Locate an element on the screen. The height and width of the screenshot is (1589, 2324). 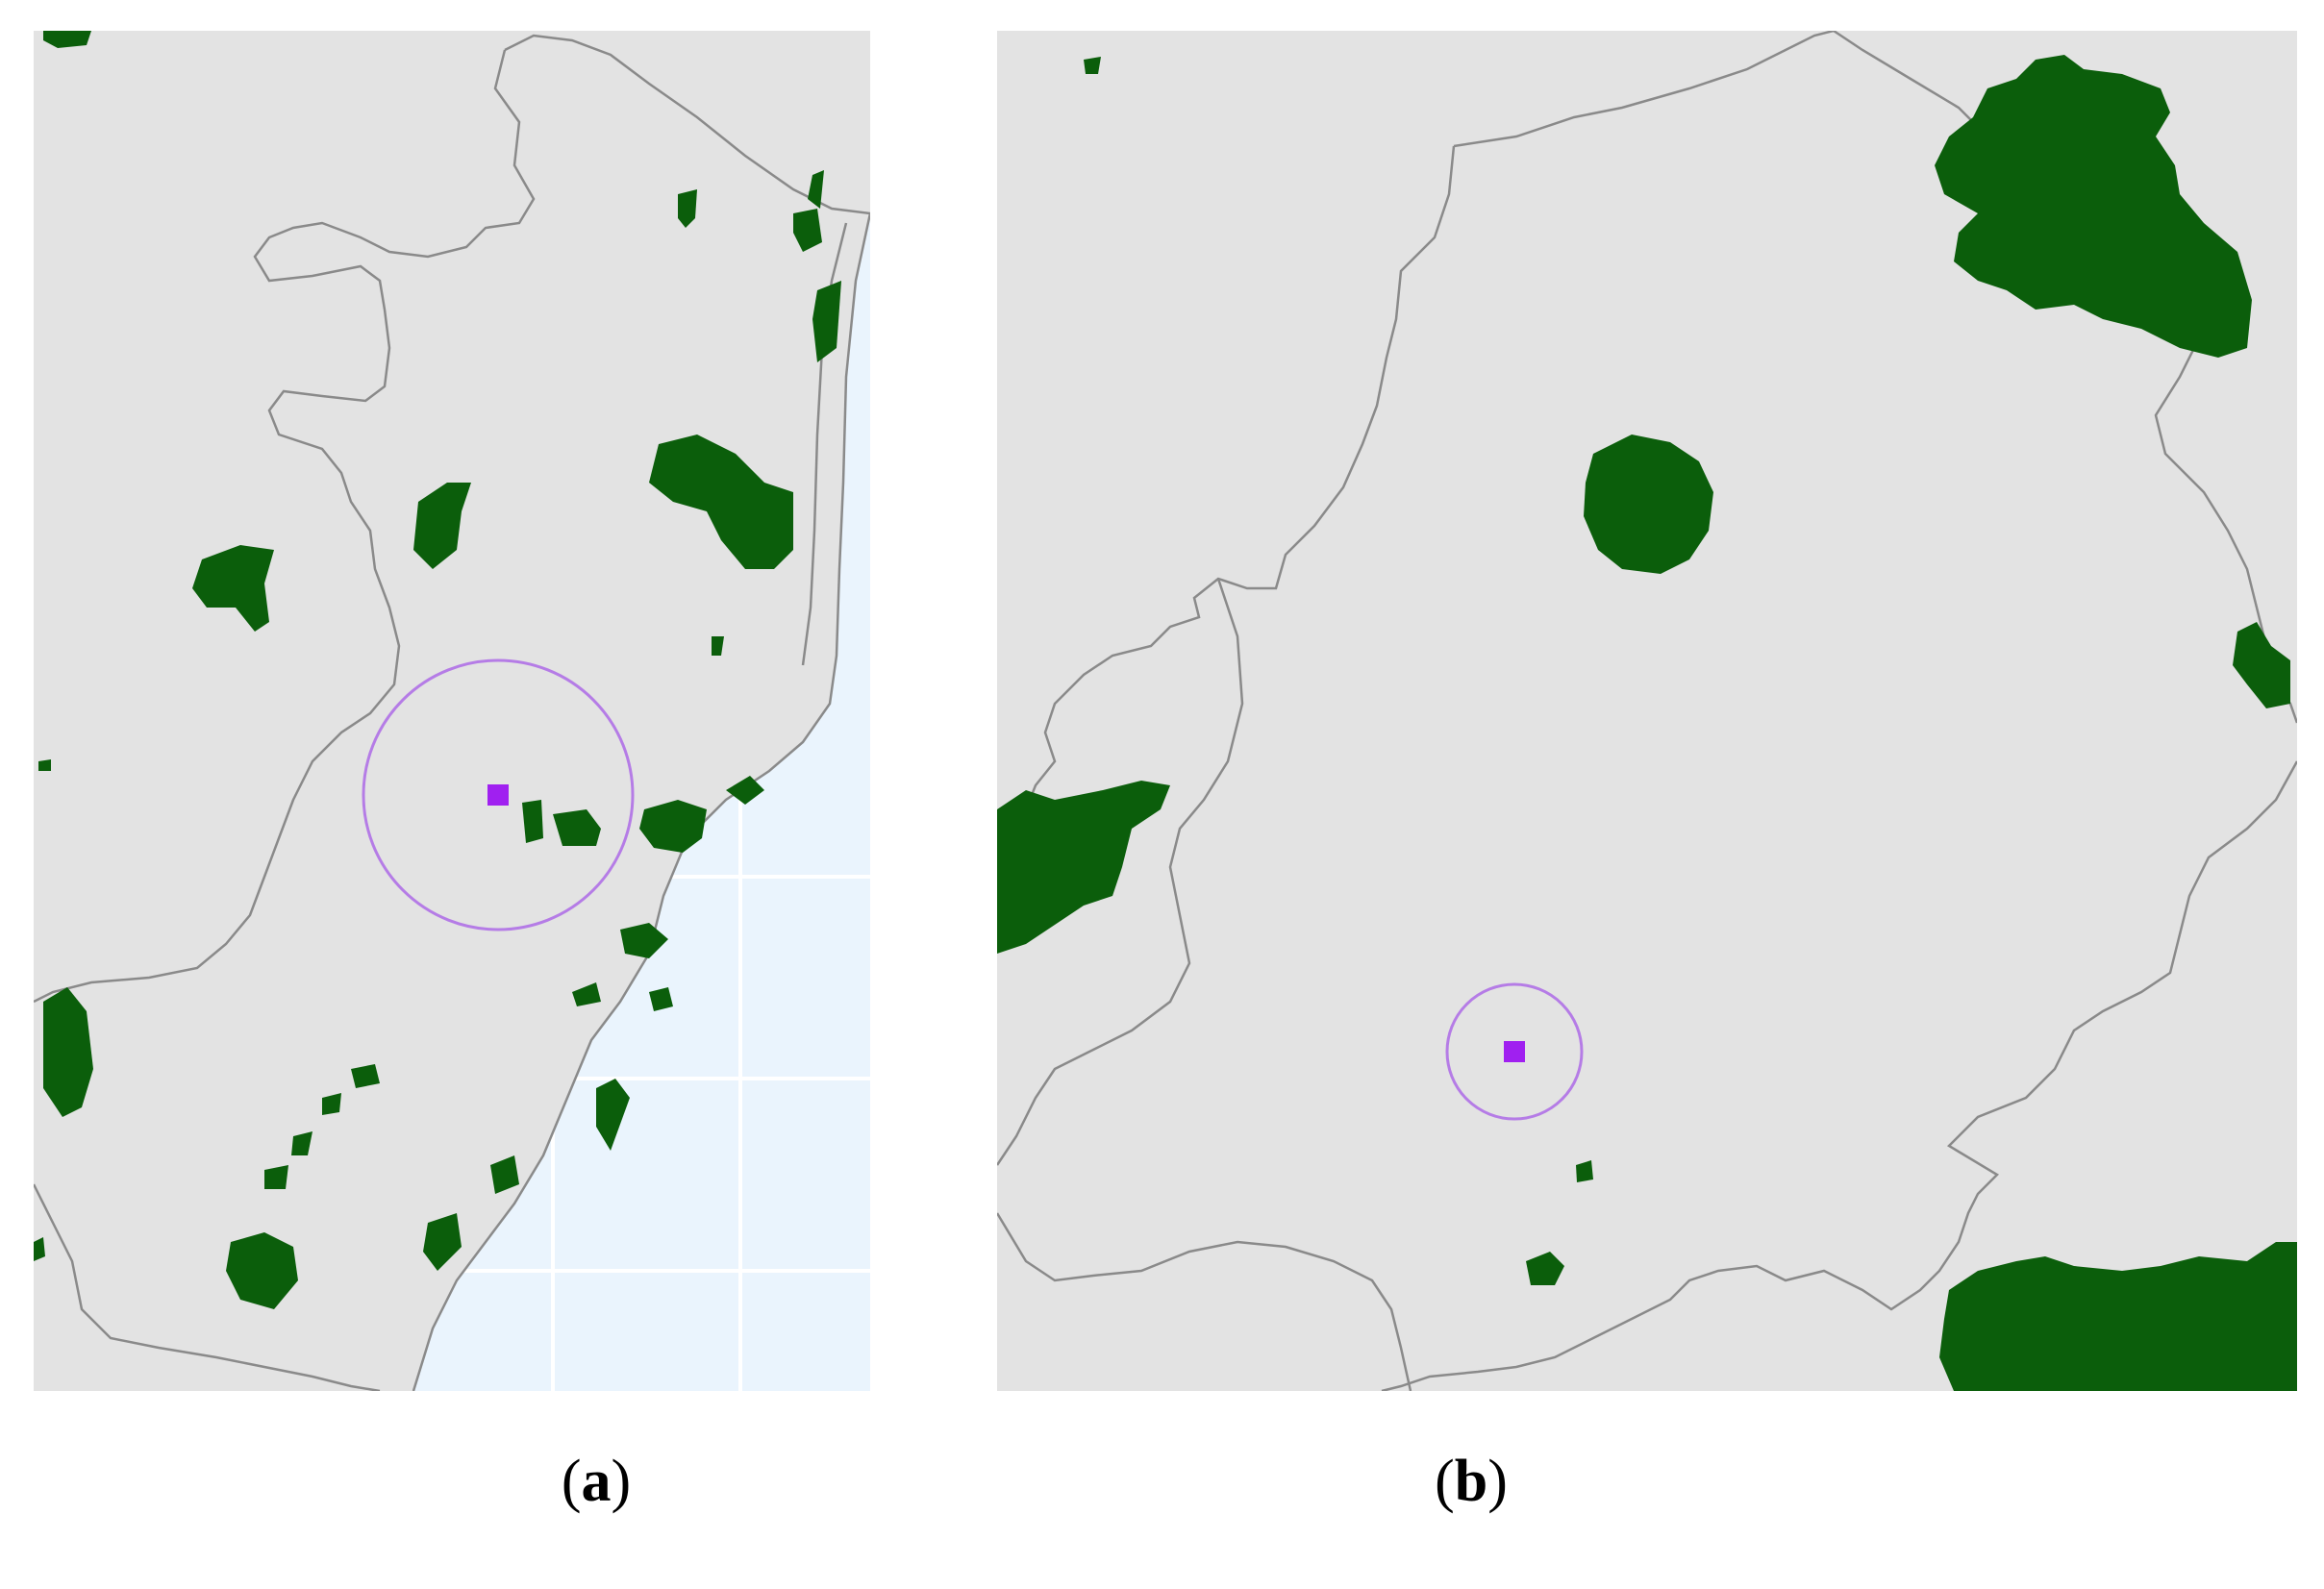
caption-a: (a) is located at coordinates (596, 1481).